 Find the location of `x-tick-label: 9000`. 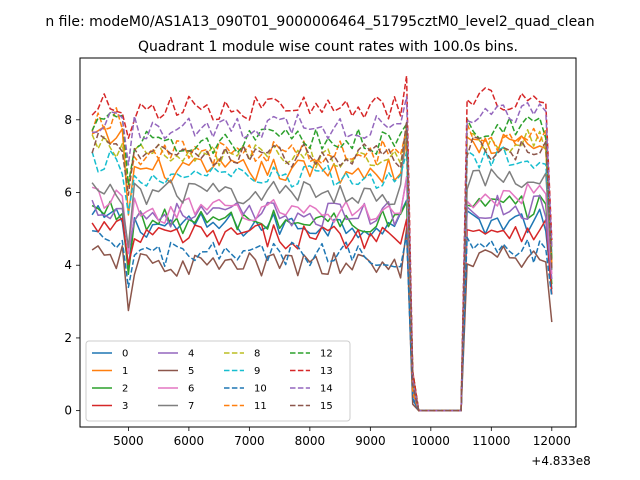

x-tick-label: 9000 is located at coordinates (370, 441).